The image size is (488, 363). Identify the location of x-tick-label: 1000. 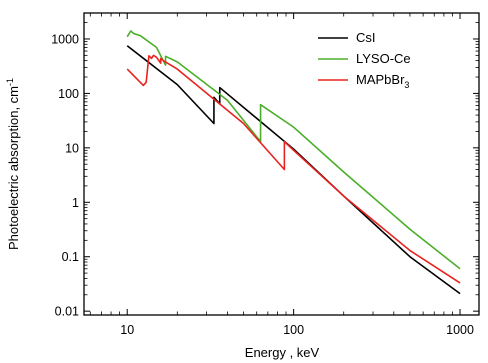
(460, 330).